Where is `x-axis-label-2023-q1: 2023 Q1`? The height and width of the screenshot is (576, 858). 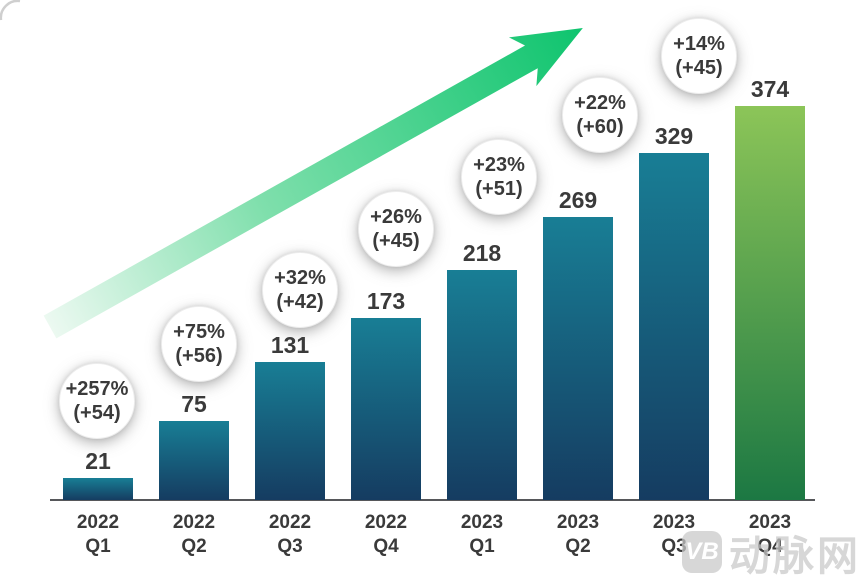
x-axis-label-2023-q1: 2023 Q1 is located at coordinates (482, 535).